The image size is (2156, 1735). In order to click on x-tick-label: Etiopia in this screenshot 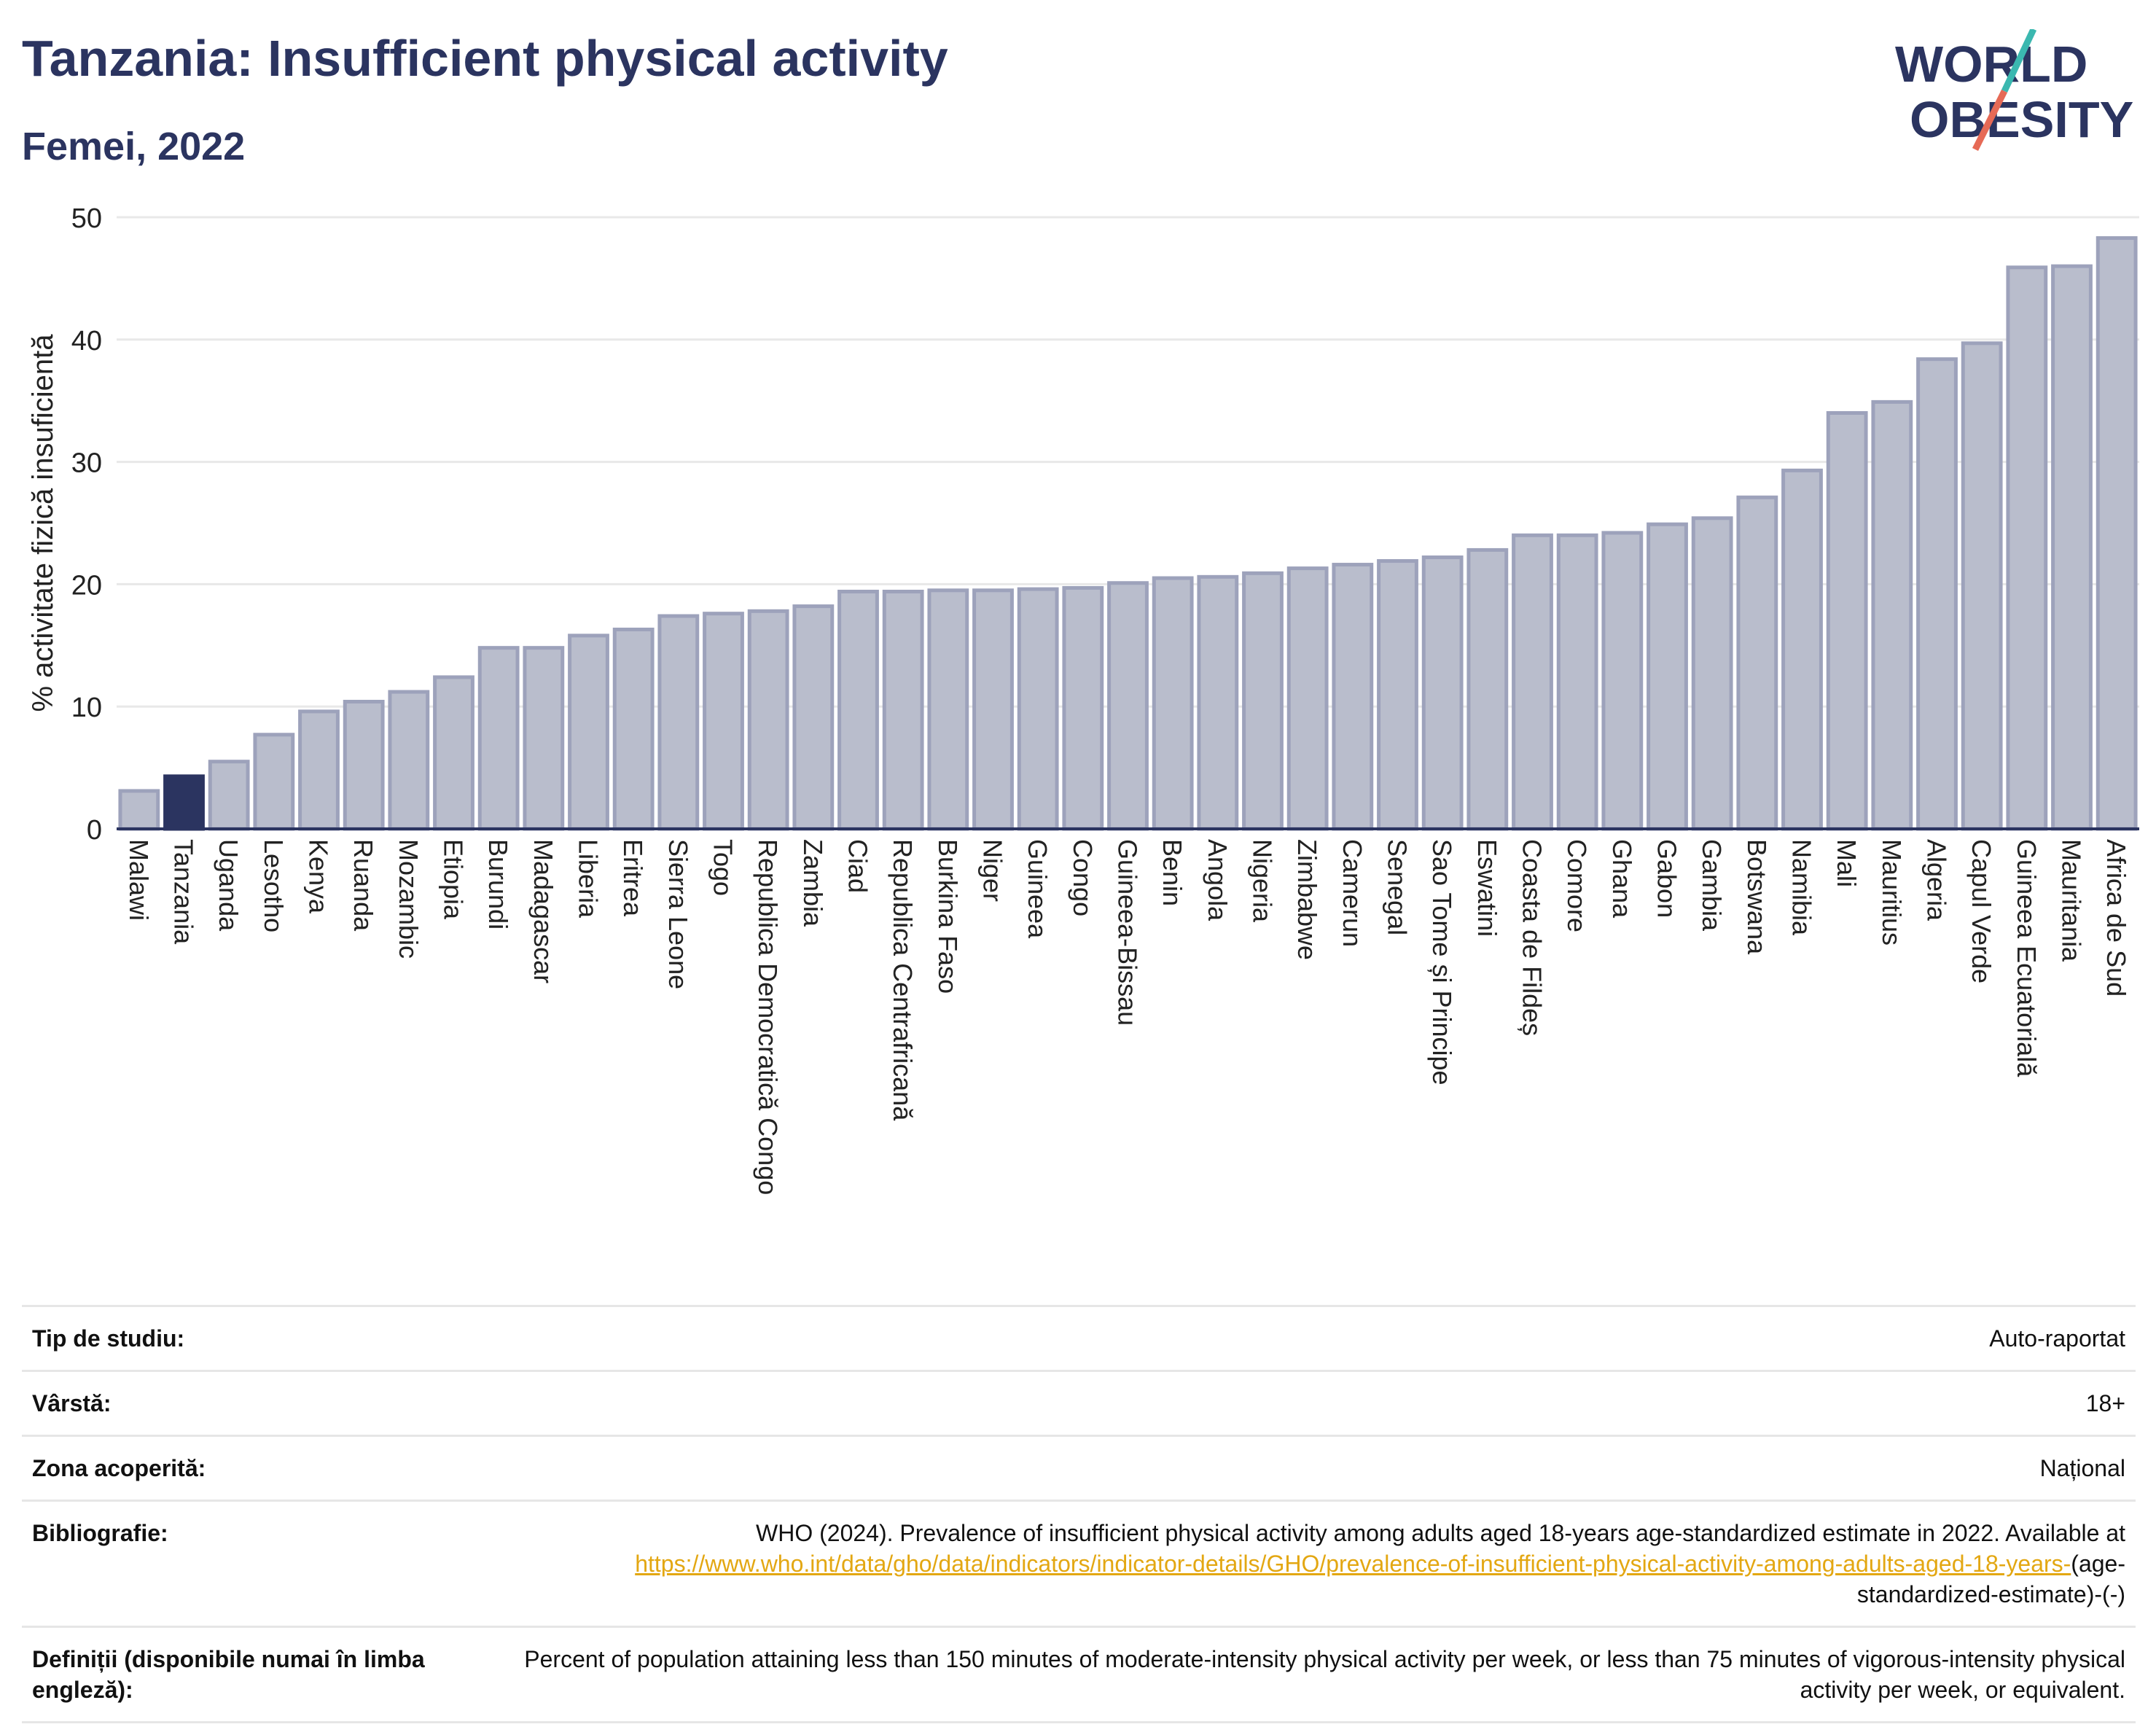, I will do `click(454, 879)`.